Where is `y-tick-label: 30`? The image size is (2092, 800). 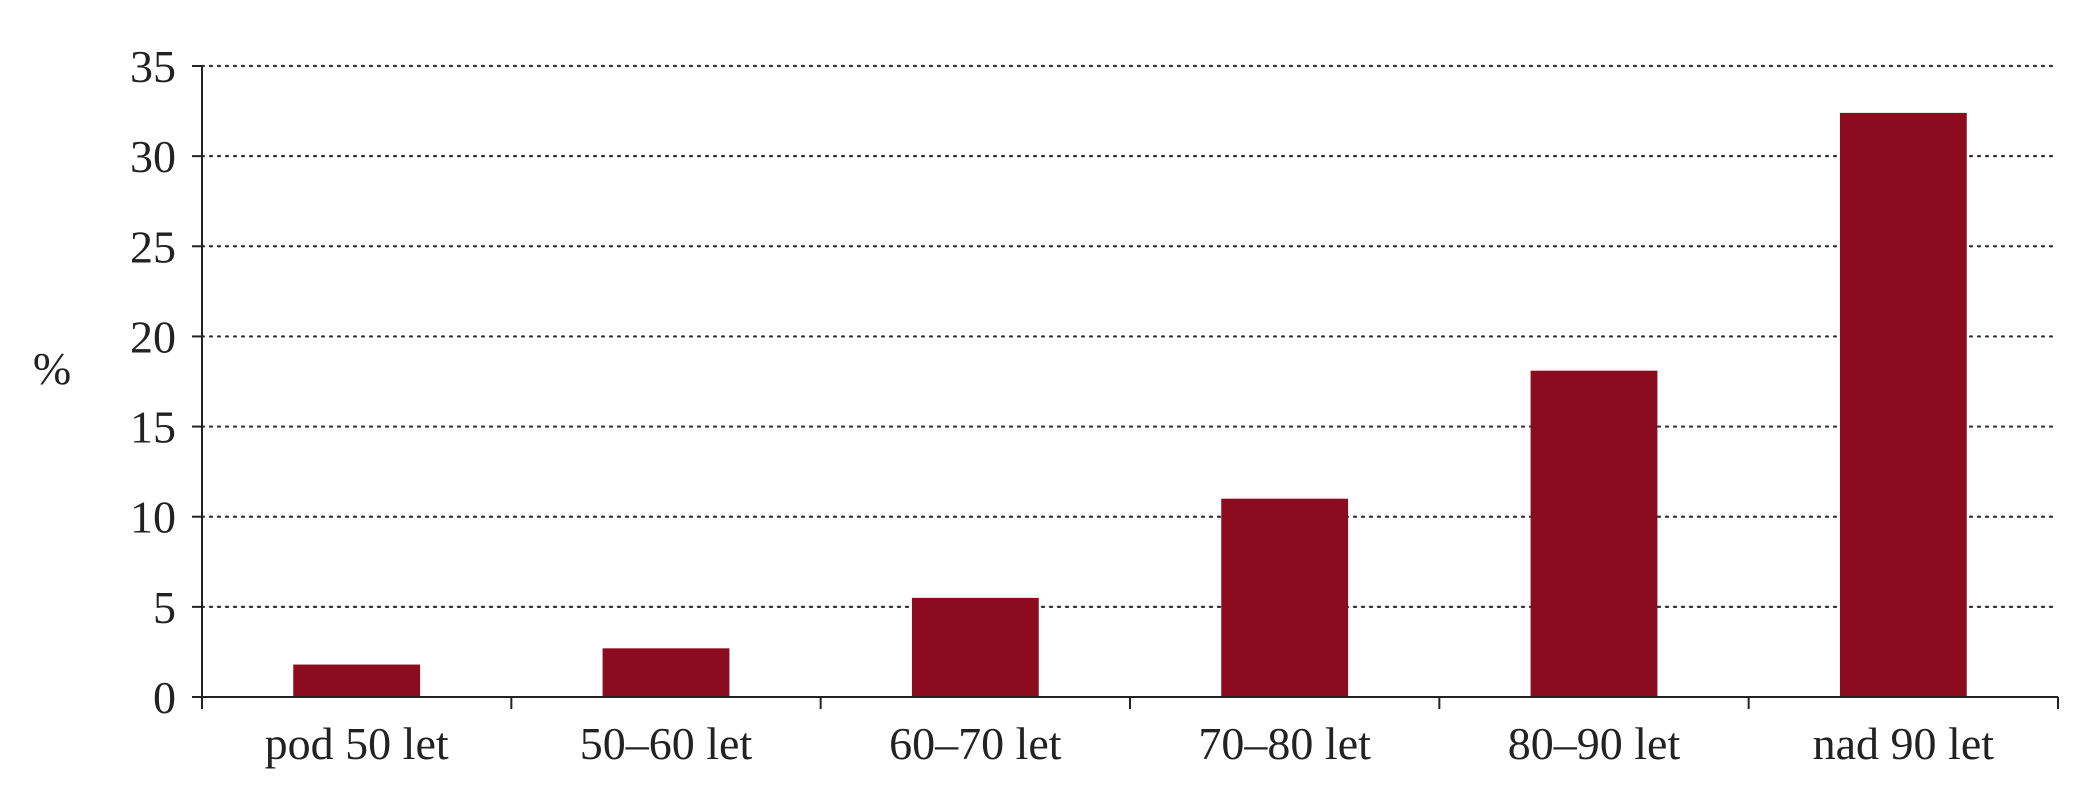
y-tick-label: 30 is located at coordinates (153, 156).